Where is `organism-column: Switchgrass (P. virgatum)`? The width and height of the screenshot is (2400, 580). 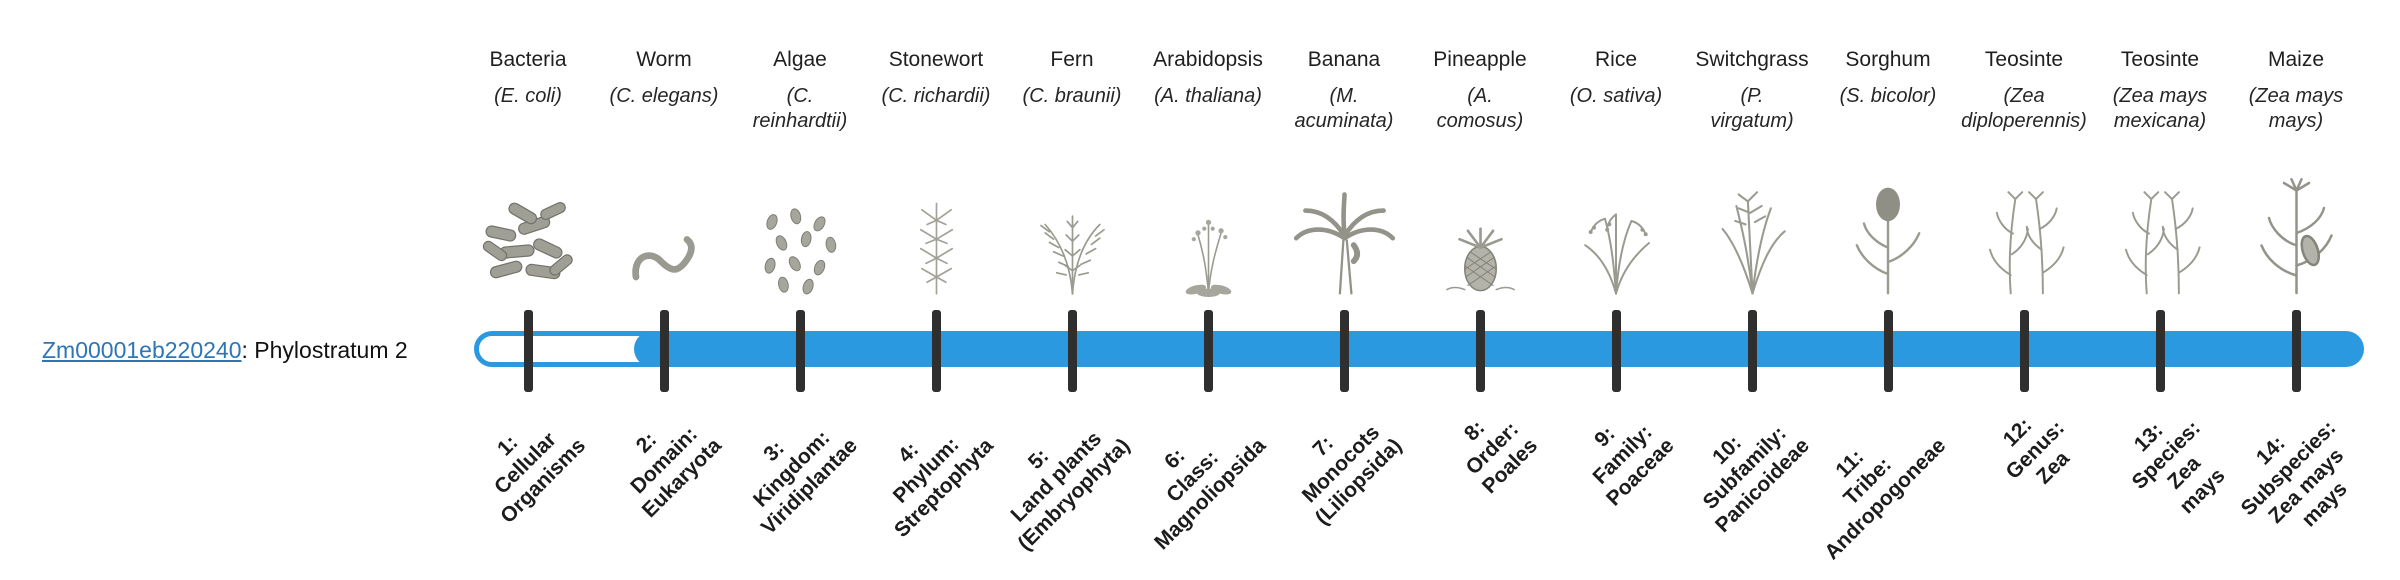 organism-column: Switchgrass (P. virgatum) is located at coordinates (1752, 171).